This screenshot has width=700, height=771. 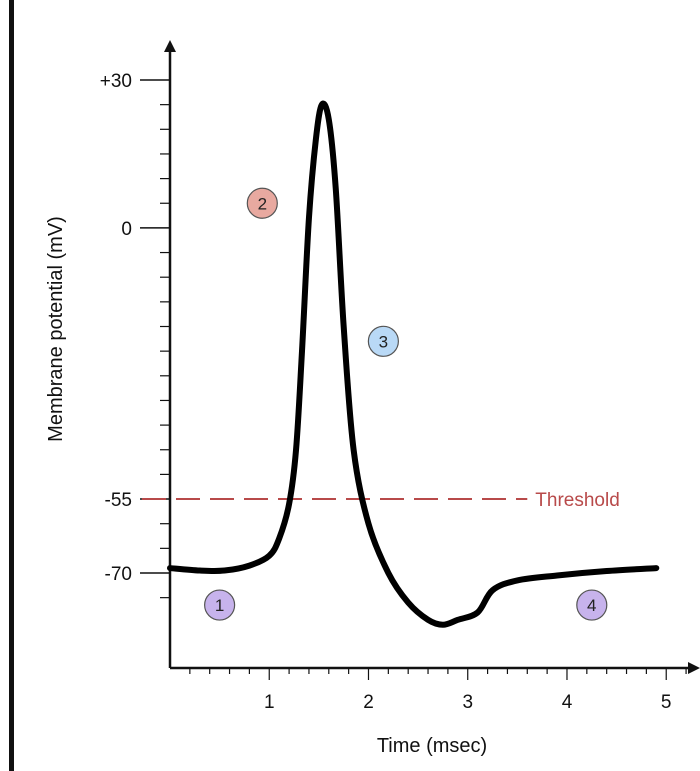 What do you see at coordinates (126, 229) in the screenshot?
I see `y-tick-label: 0` at bounding box center [126, 229].